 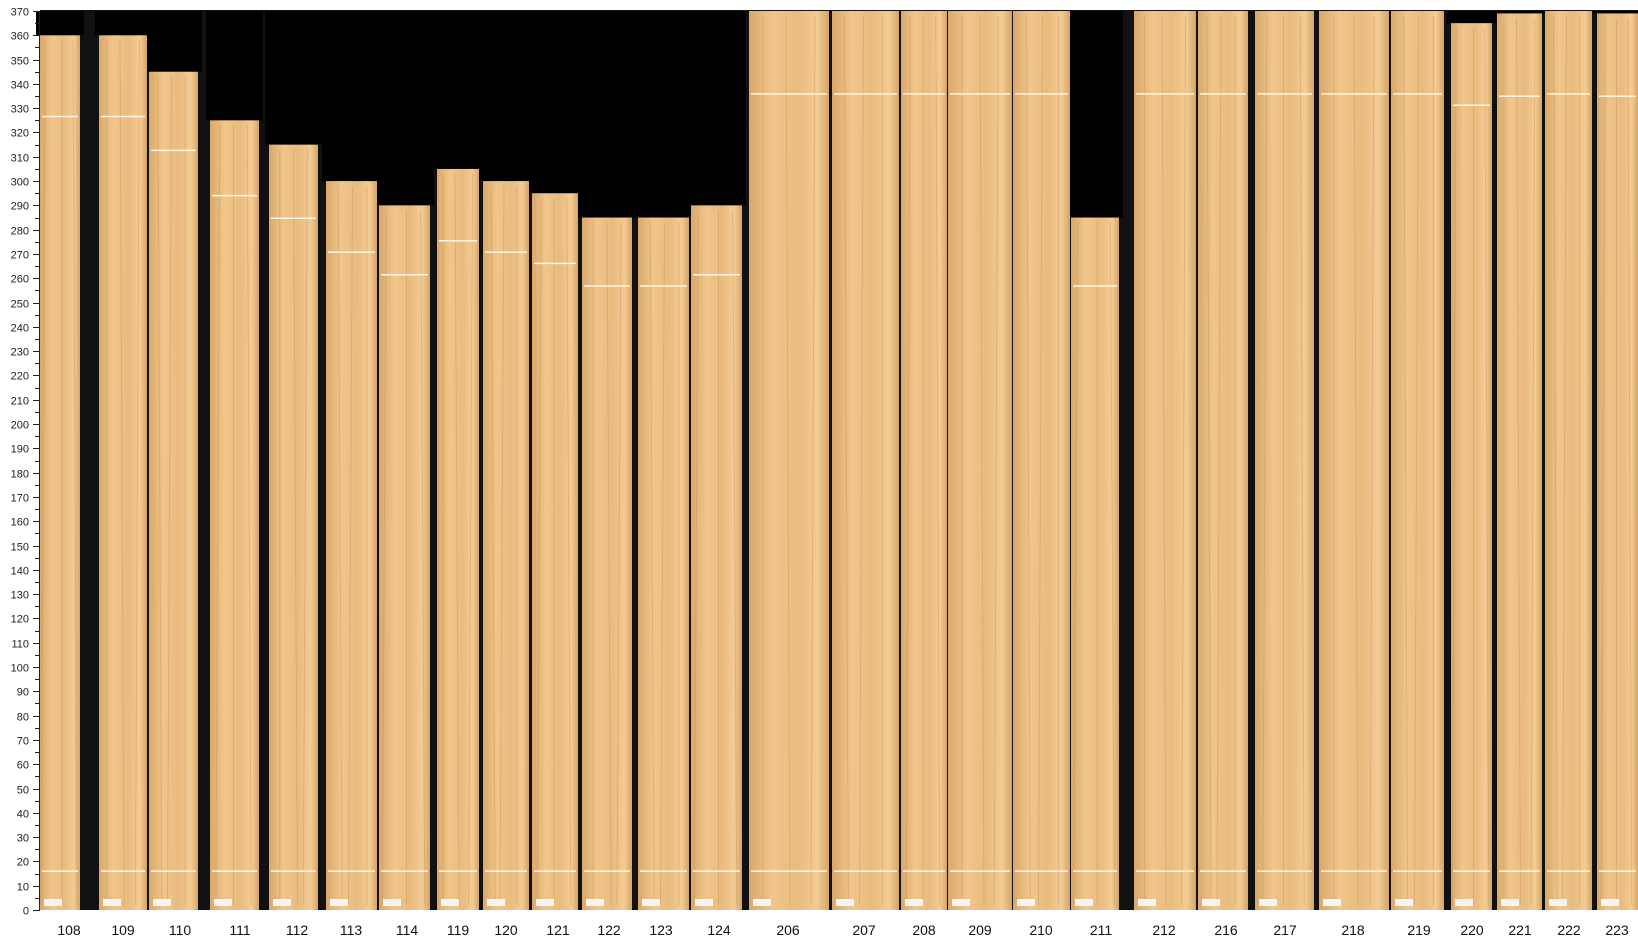 What do you see at coordinates (20, 37) in the screenshot?
I see `y-tick-label: 360` at bounding box center [20, 37].